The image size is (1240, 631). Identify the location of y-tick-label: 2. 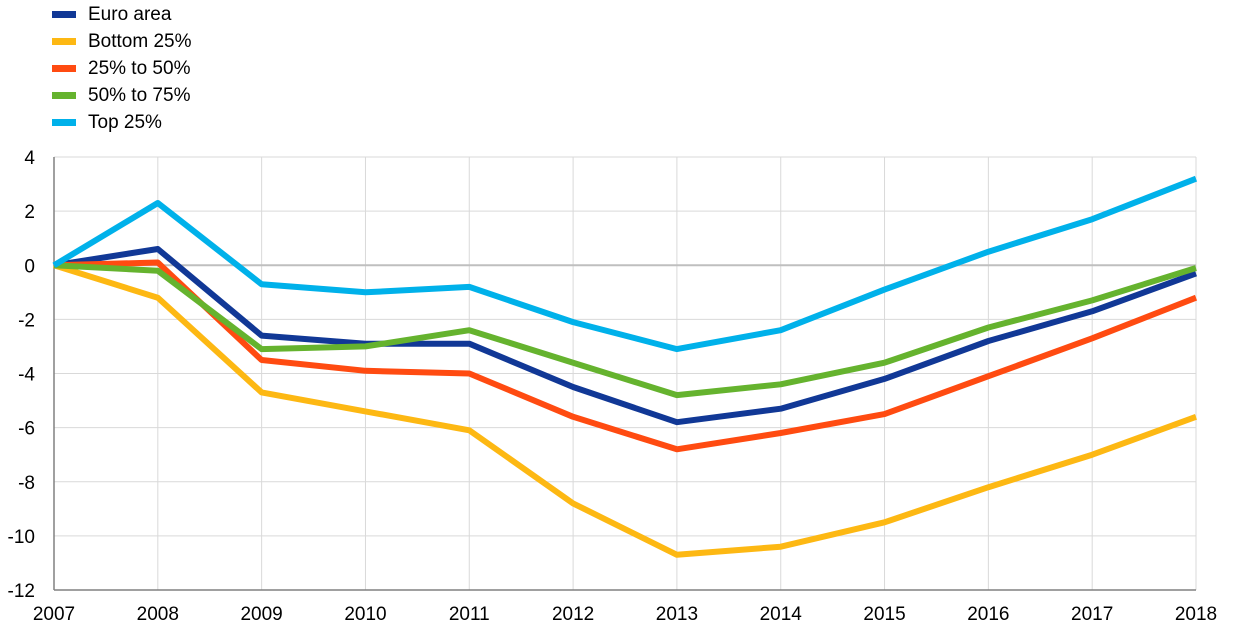
(29, 212).